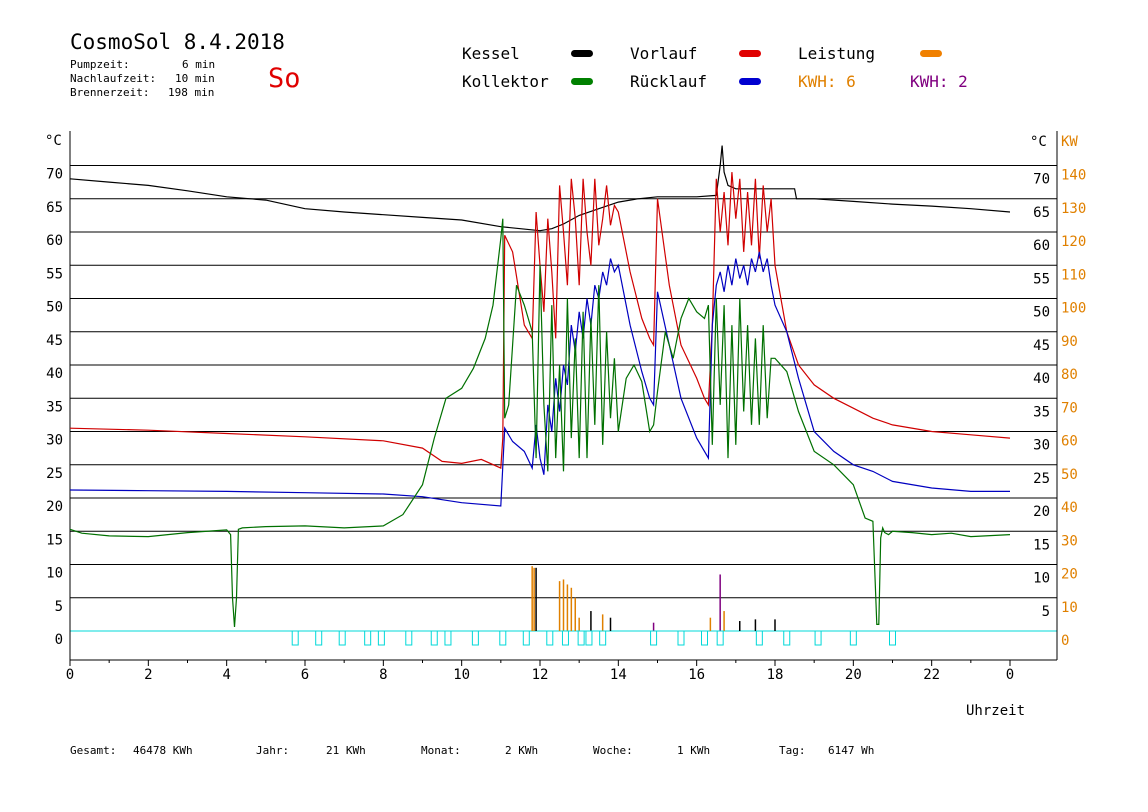 This screenshot has height=812, width=1148. I want to click on total-label: Gesamt:, so click(93, 750).